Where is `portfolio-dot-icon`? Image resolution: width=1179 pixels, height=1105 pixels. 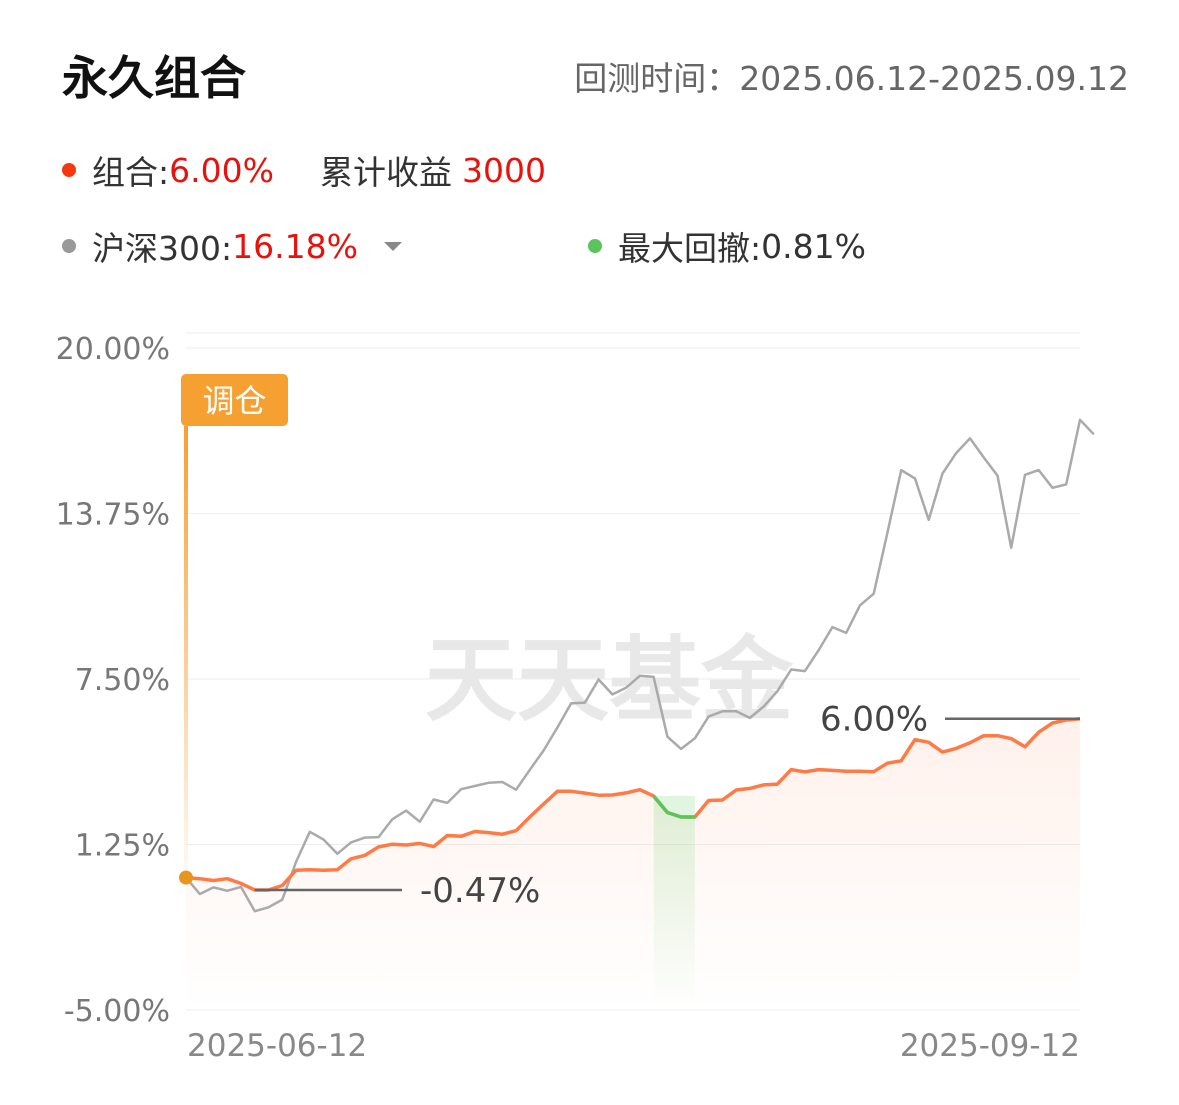
portfolio-dot-icon is located at coordinates (69, 170).